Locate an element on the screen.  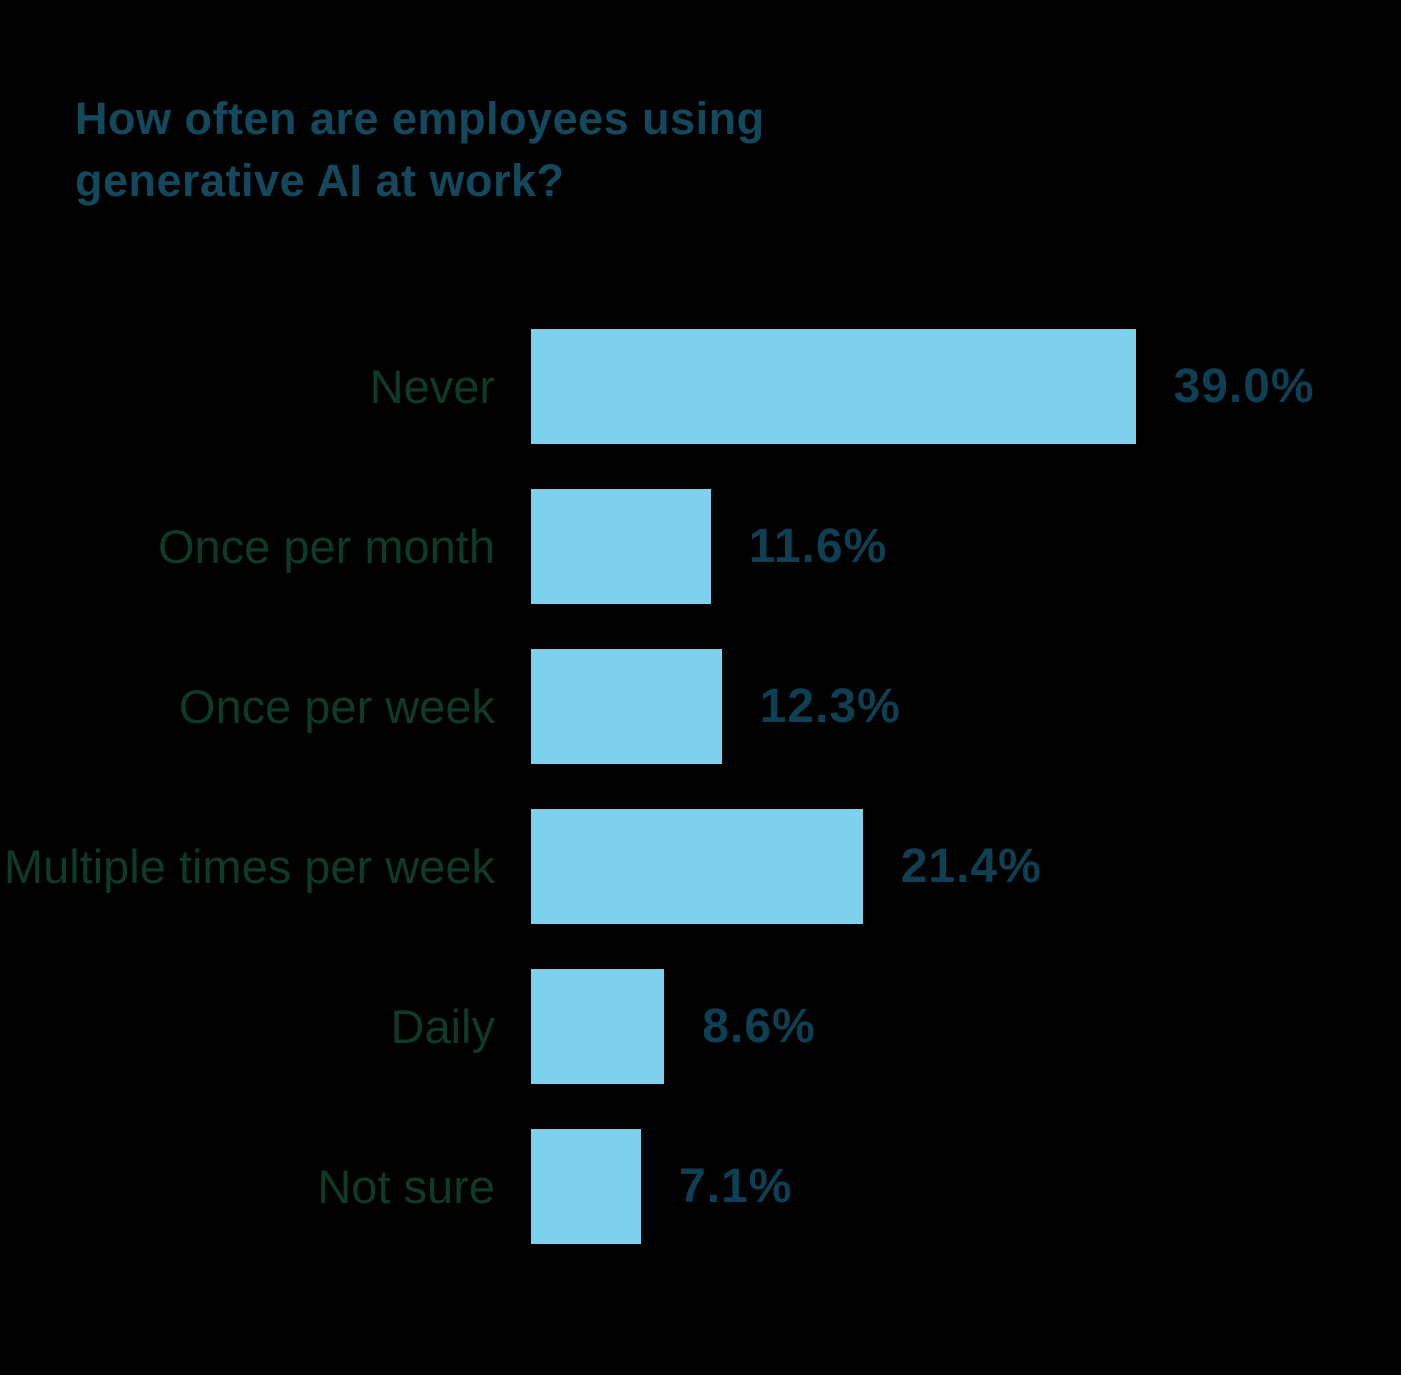
bar-row: Not sure 7.1% is located at coordinates (700, 1186).